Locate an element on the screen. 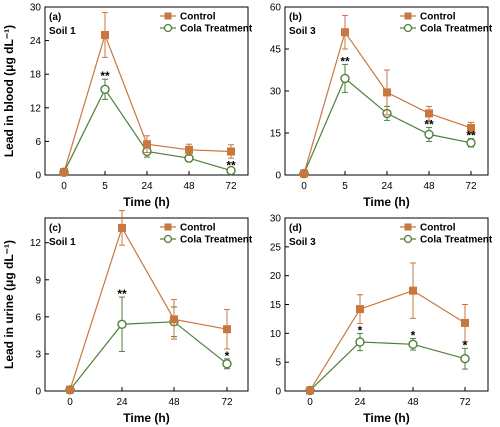 The height and width of the screenshot is (427, 500). y-axis-title: Lead in blood (μg dL⁻¹) is located at coordinates (9, 91).